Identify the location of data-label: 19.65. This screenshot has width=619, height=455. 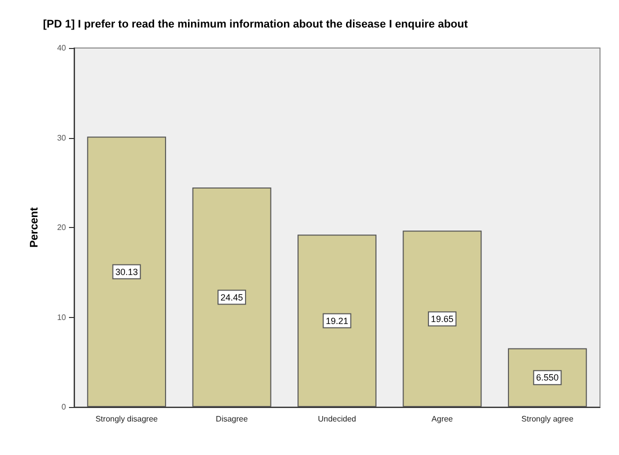
(442, 319).